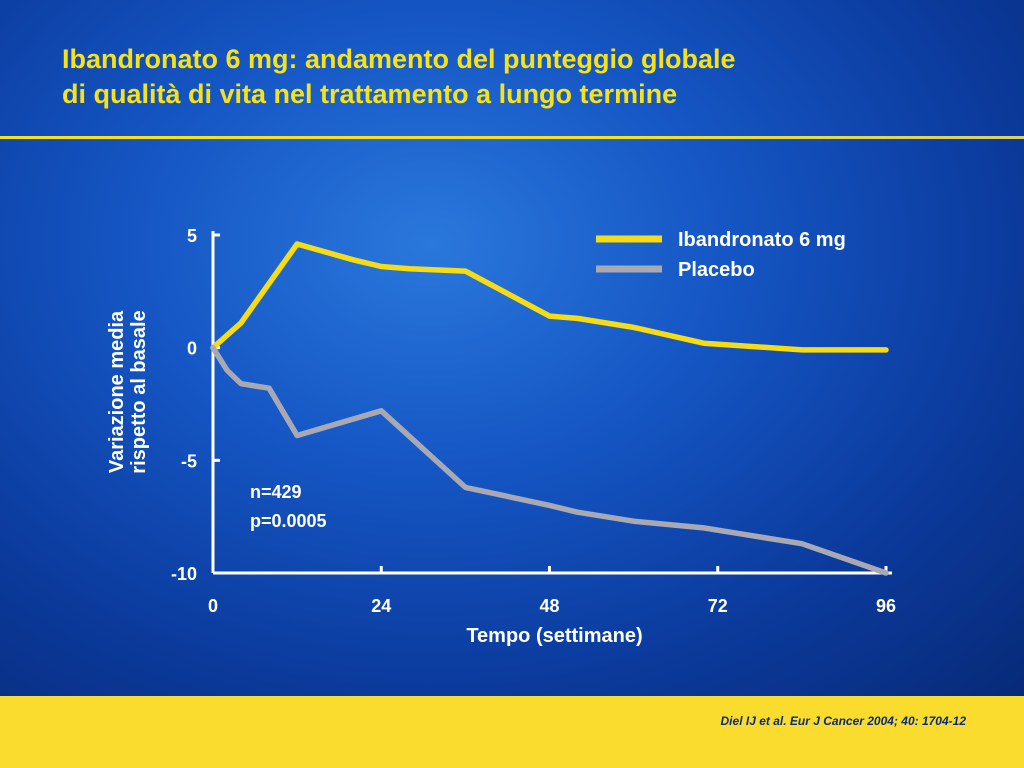 The width and height of the screenshot is (1024, 768). I want to click on series-line-ibandronato, so click(549, 297).